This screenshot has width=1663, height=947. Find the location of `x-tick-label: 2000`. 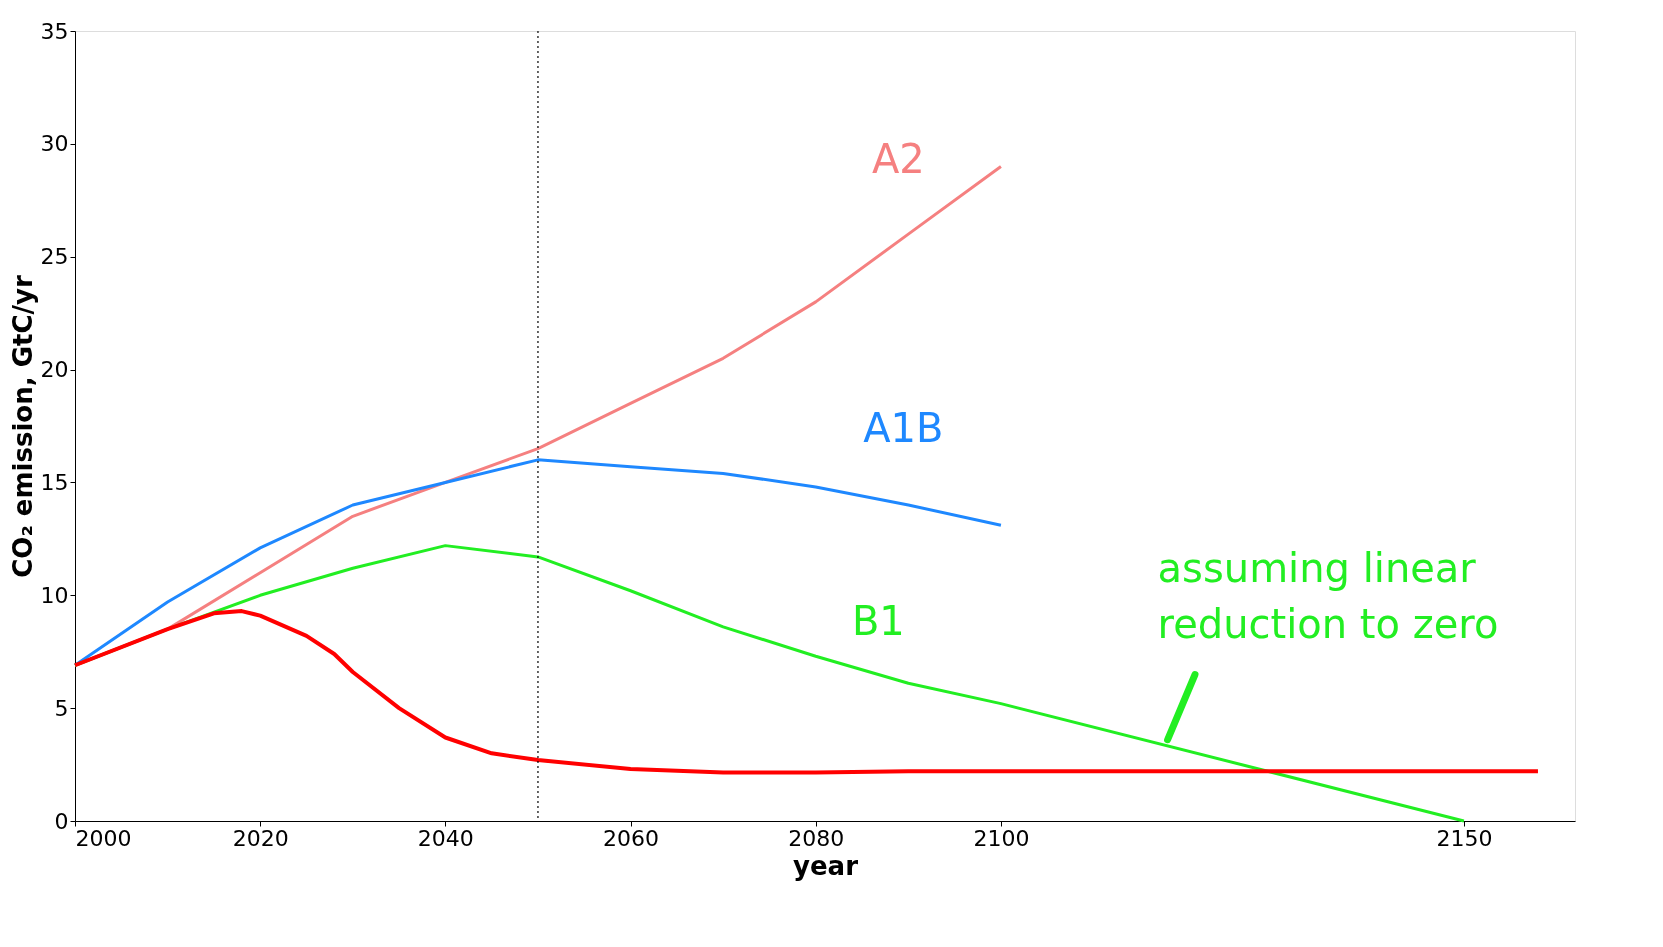

x-tick-label: 2000 is located at coordinates (103, 838).